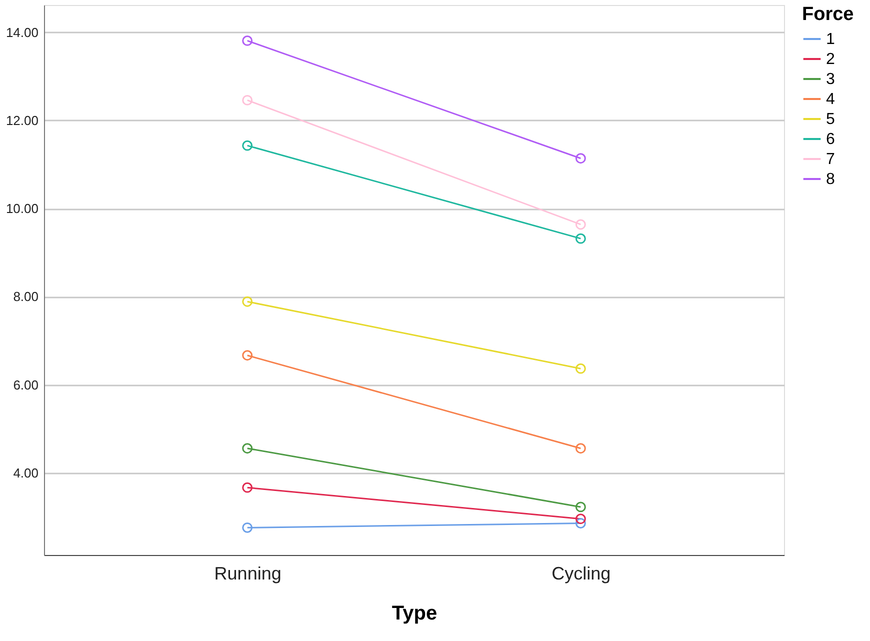 The width and height of the screenshot is (870, 641). What do you see at coordinates (830, 79) in the screenshot?
I see `legend-label: 3` at bounding box center [830, 79].